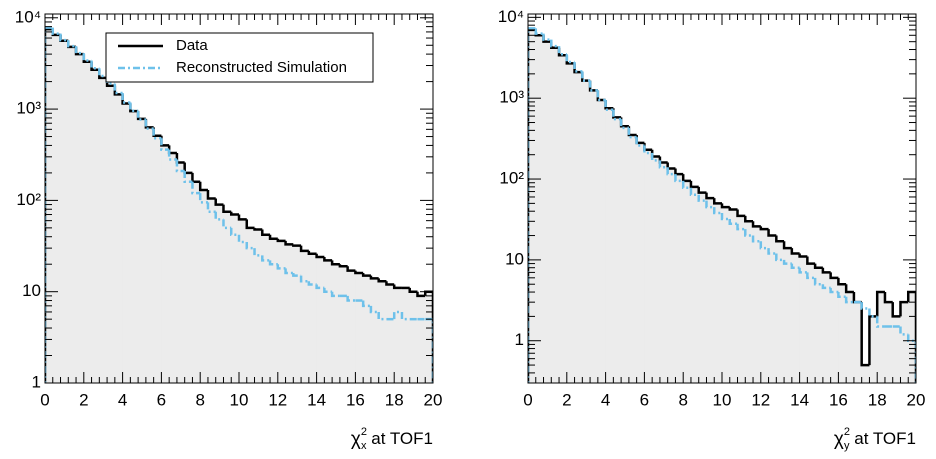 The height and width of the screenshot is (459, 936). Describe the element at coordinates (36, 381) in the screenshot. I see `y-tick-label: 1` at that location.